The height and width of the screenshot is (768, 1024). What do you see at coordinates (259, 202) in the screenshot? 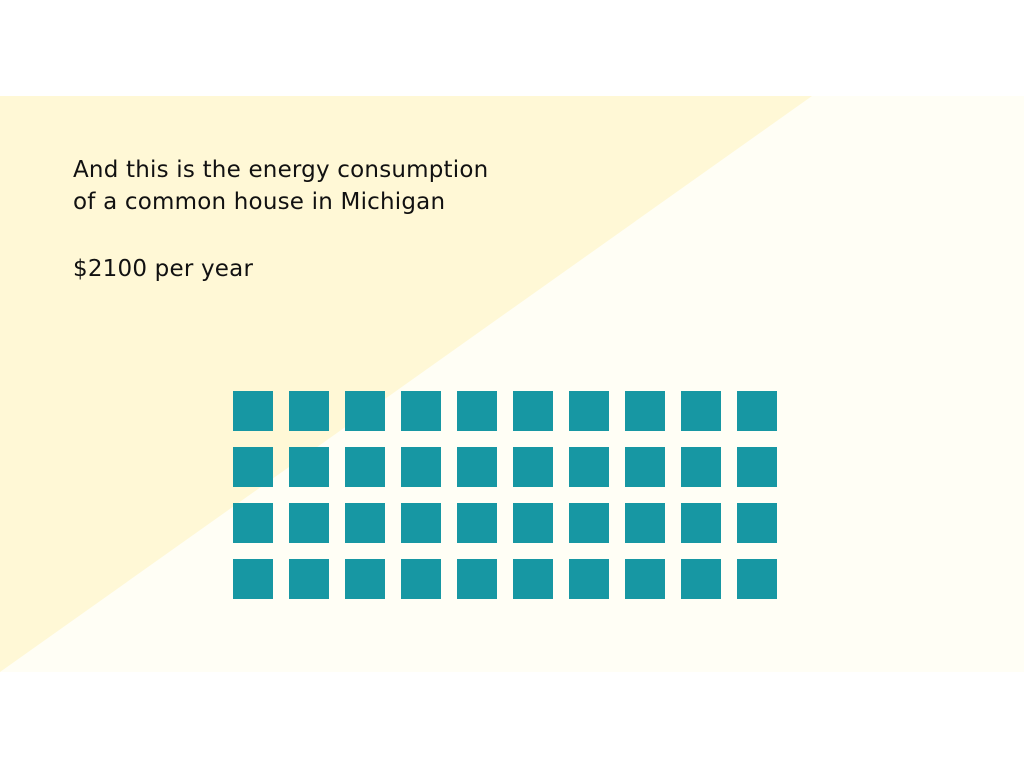
I see `caption-line-2: of a common house in Michigan` at bounding box center [259, 202].